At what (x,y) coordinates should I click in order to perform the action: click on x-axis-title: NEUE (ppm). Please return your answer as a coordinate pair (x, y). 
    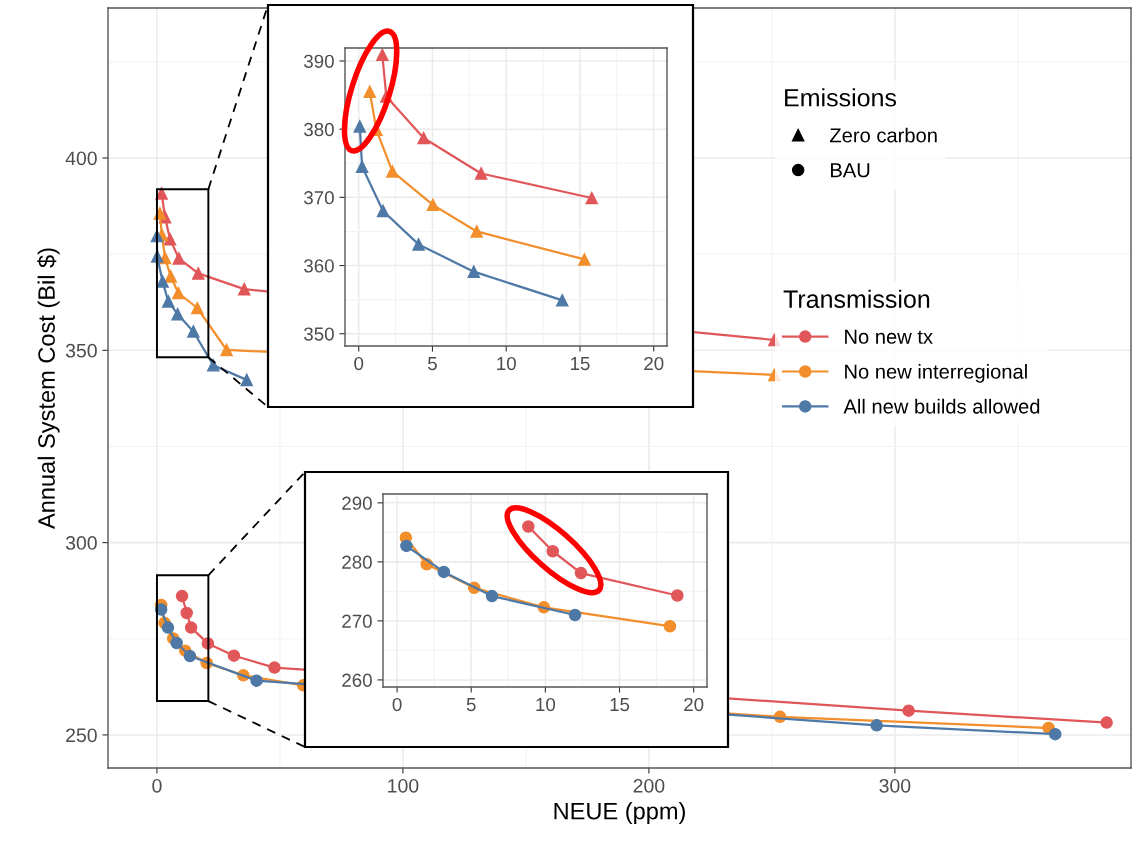
    Looking at the image, I should click on (619, 813).